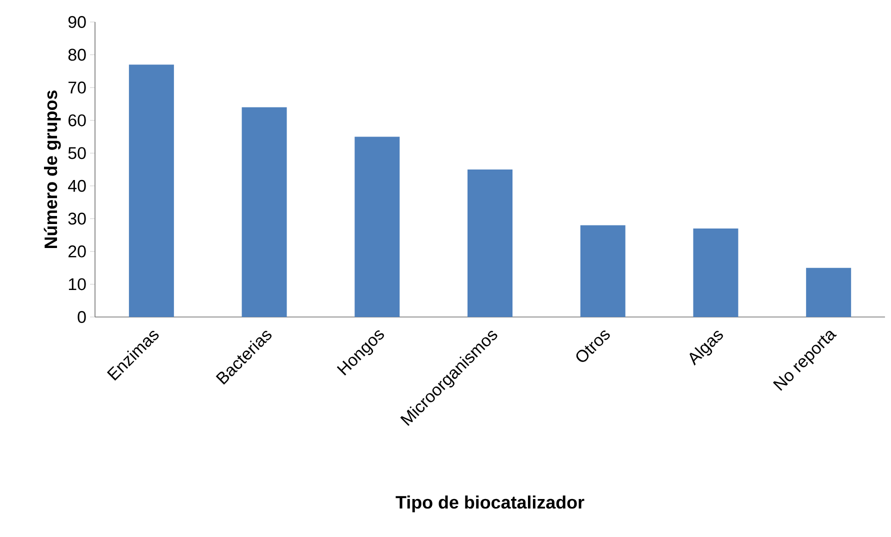  What do you see at coordinates (77, 120) in the screenshot?
I see `y-tick-label: 60` at bounding box center [77, 120].